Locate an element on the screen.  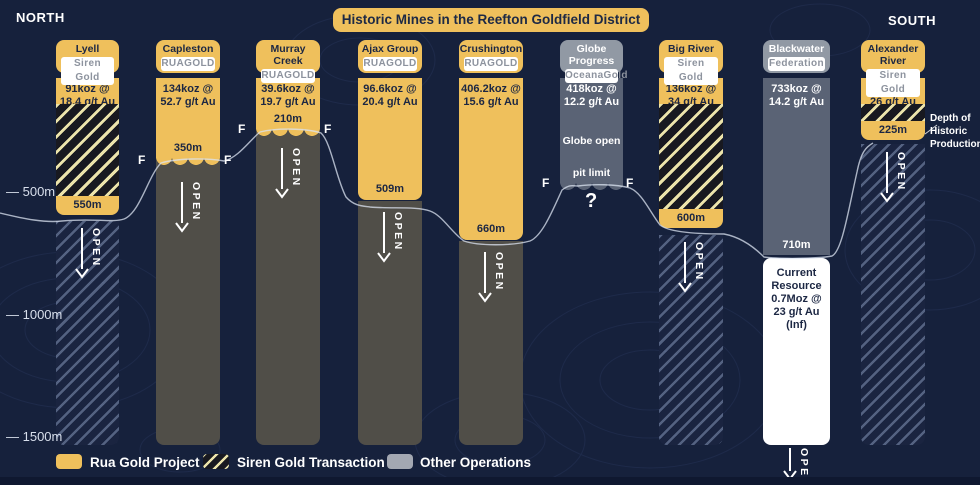
mine-name: Big River is located at coordinates (691, 49).